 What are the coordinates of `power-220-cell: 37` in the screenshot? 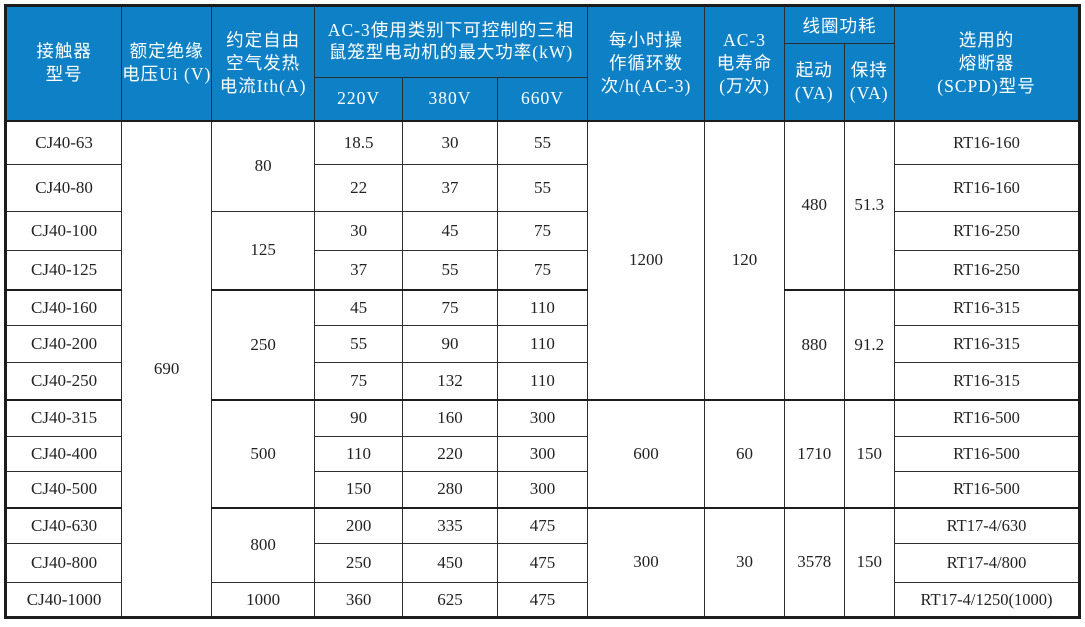 It's located at (359, 270).